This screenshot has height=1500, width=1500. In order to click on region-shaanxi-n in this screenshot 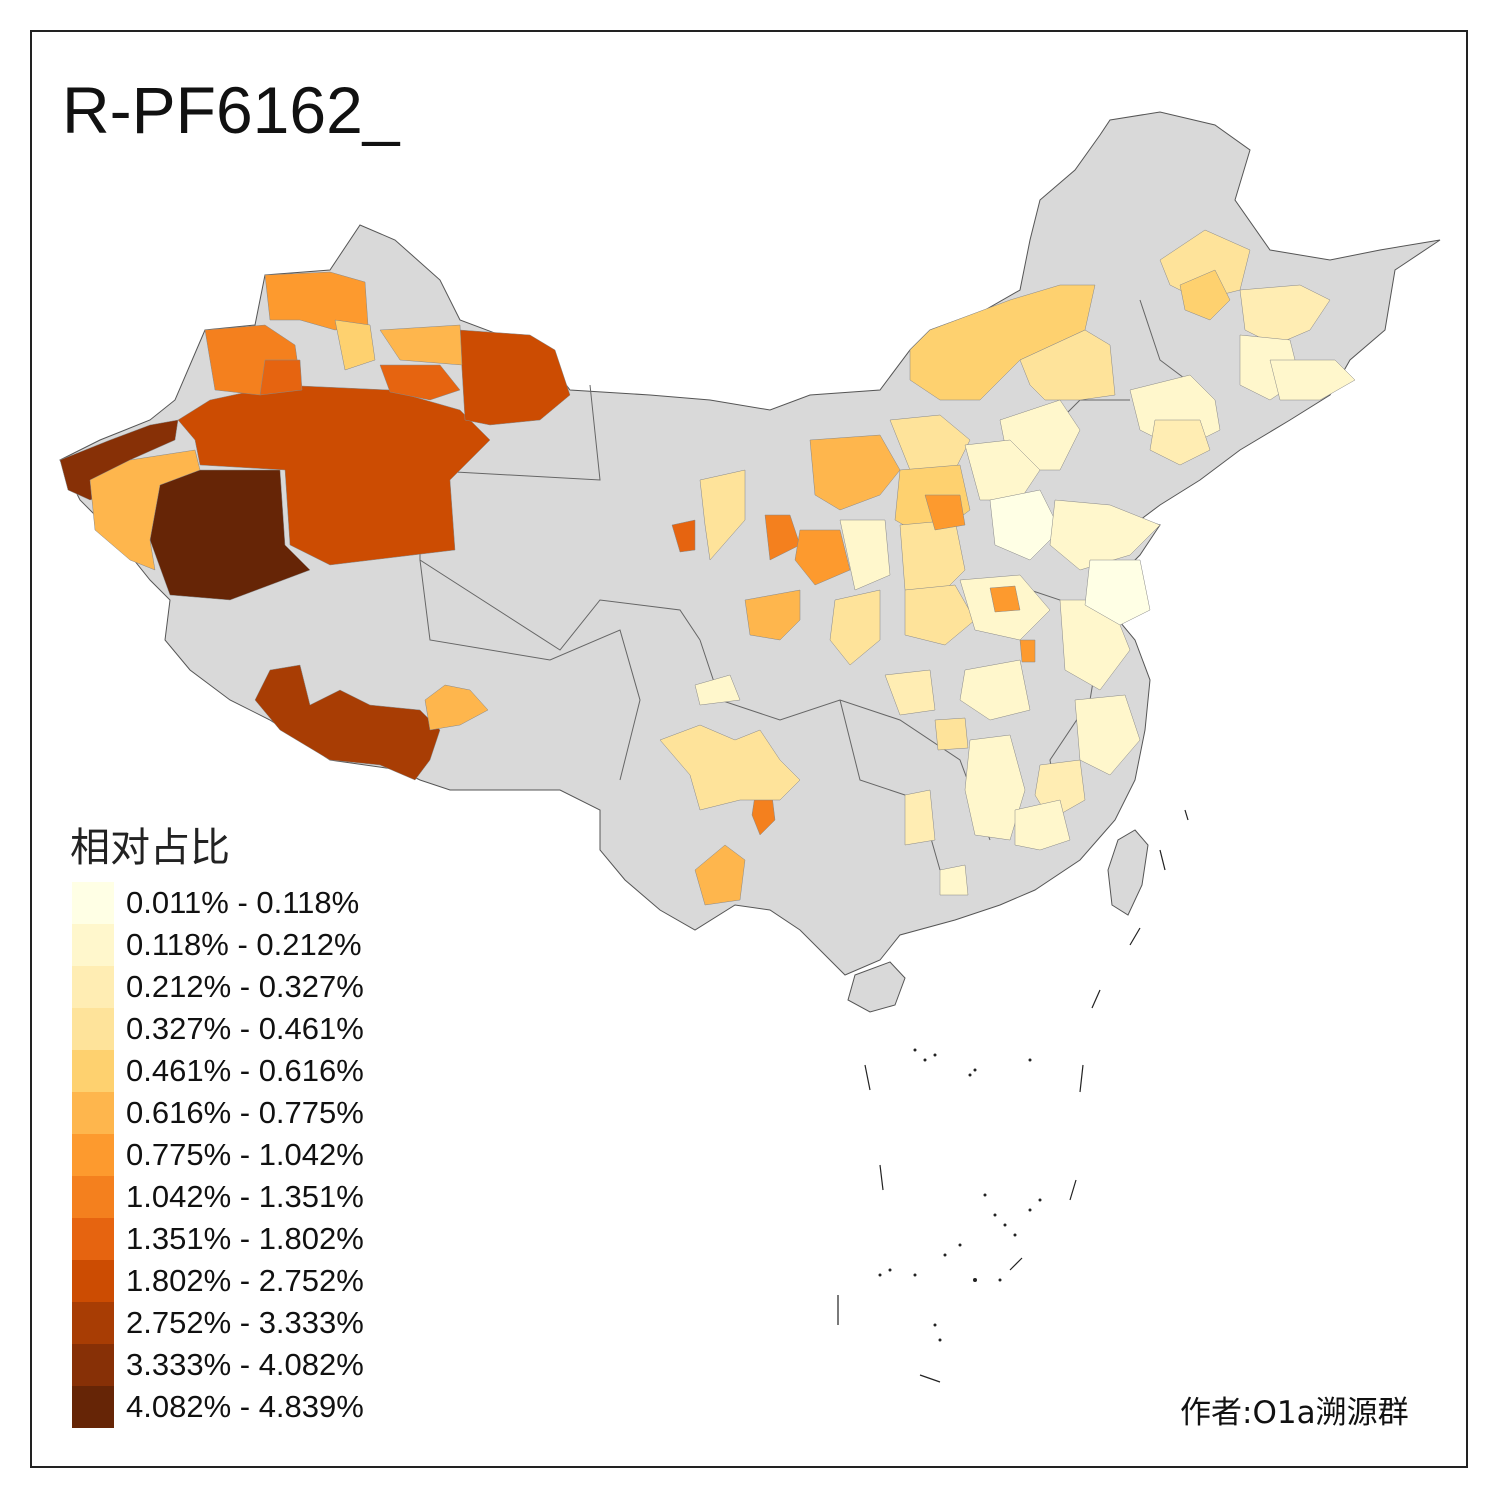, I will do `click(822, 557)`.